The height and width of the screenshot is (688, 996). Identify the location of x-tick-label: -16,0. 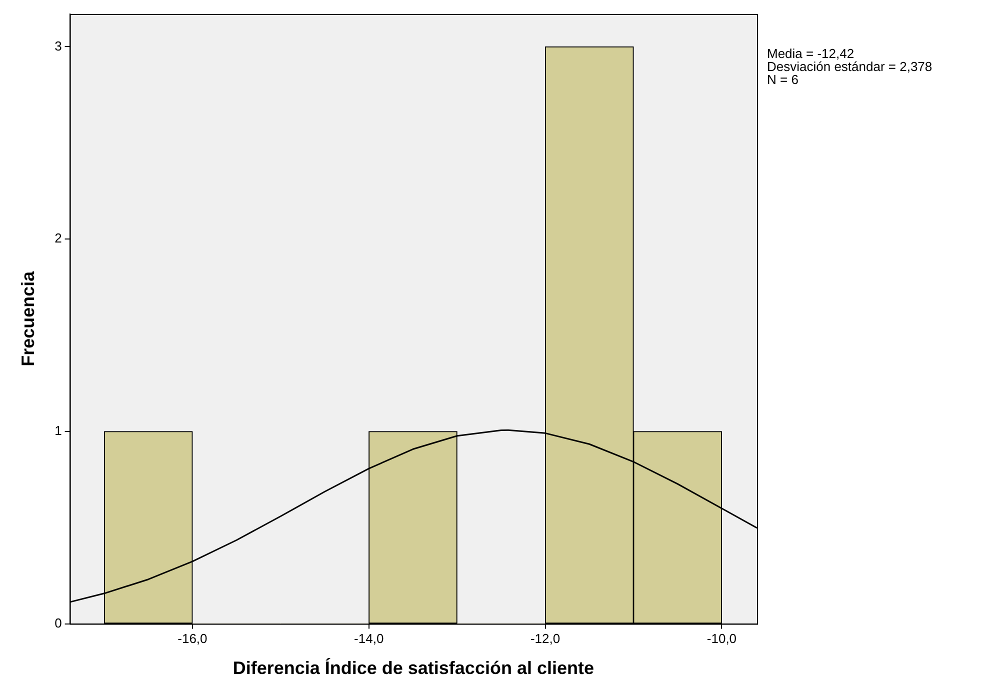
(193, 638).